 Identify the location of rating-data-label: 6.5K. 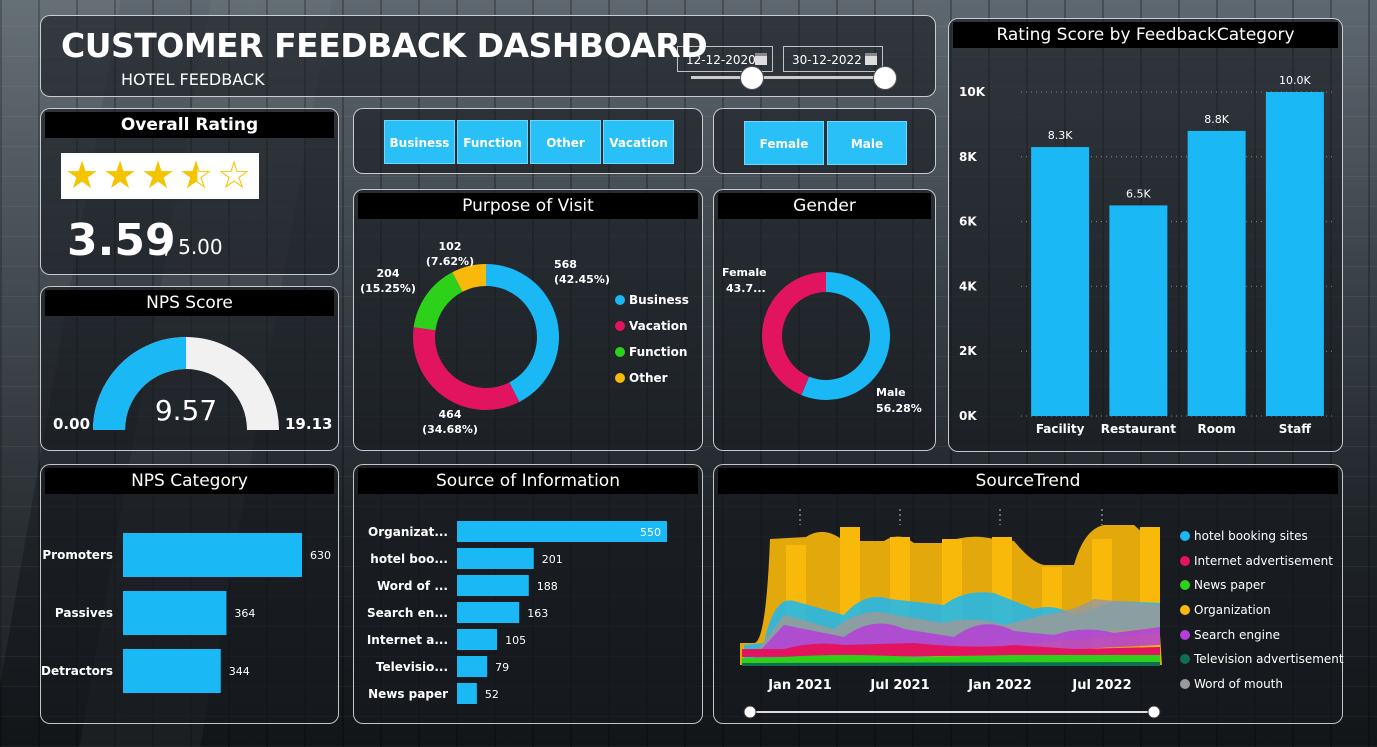
(1138, 193).